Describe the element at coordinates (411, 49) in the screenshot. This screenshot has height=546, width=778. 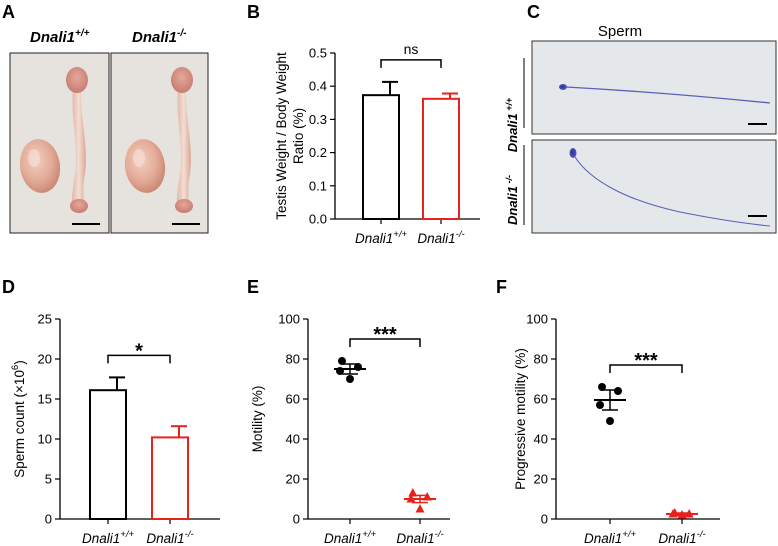
I see `significance-label: ns` at that location.